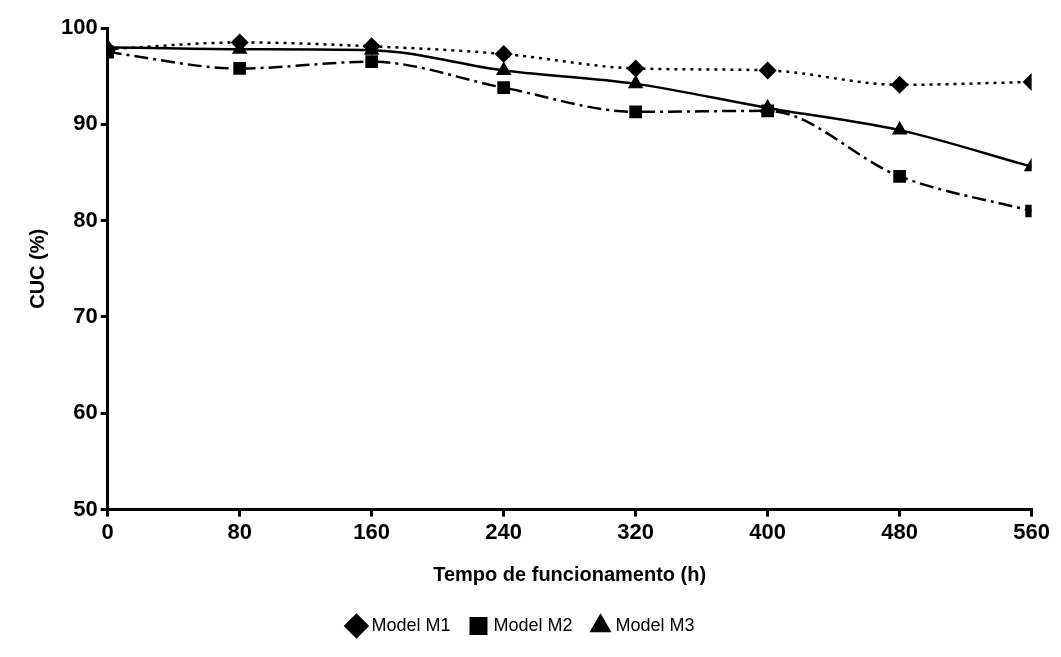 The height and width of the screenshot is (657, 1061). Describe the element at coordinates (79, 27) in the screenshot. I see `y-tick-label: 100` at that location.